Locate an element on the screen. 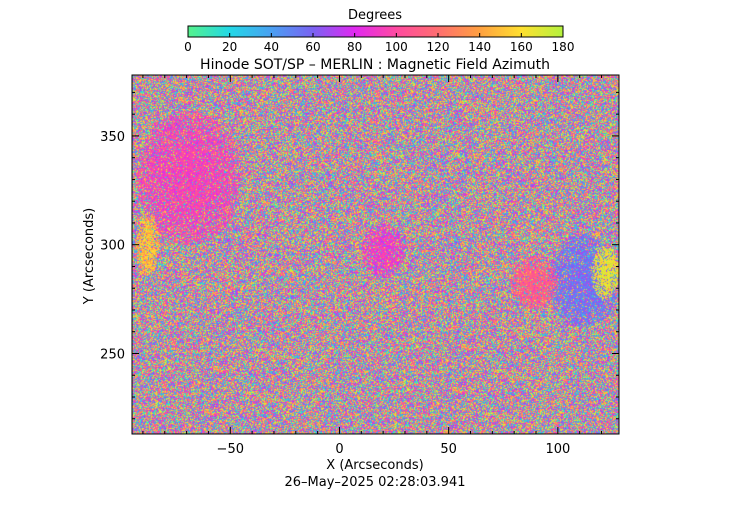  colorbar-tick-label: 80 is located at coordinates (354, 47).